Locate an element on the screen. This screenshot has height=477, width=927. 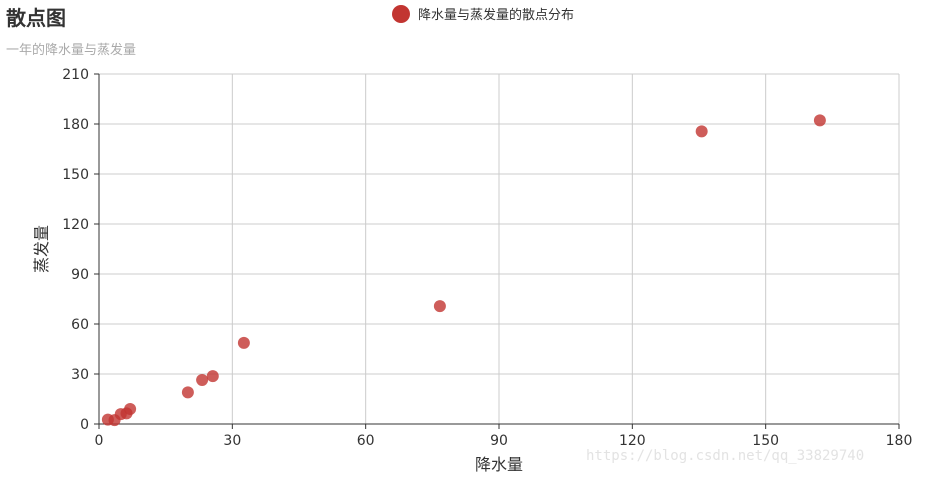
y-tick-label: 90 is located at coordinates (80, 275).